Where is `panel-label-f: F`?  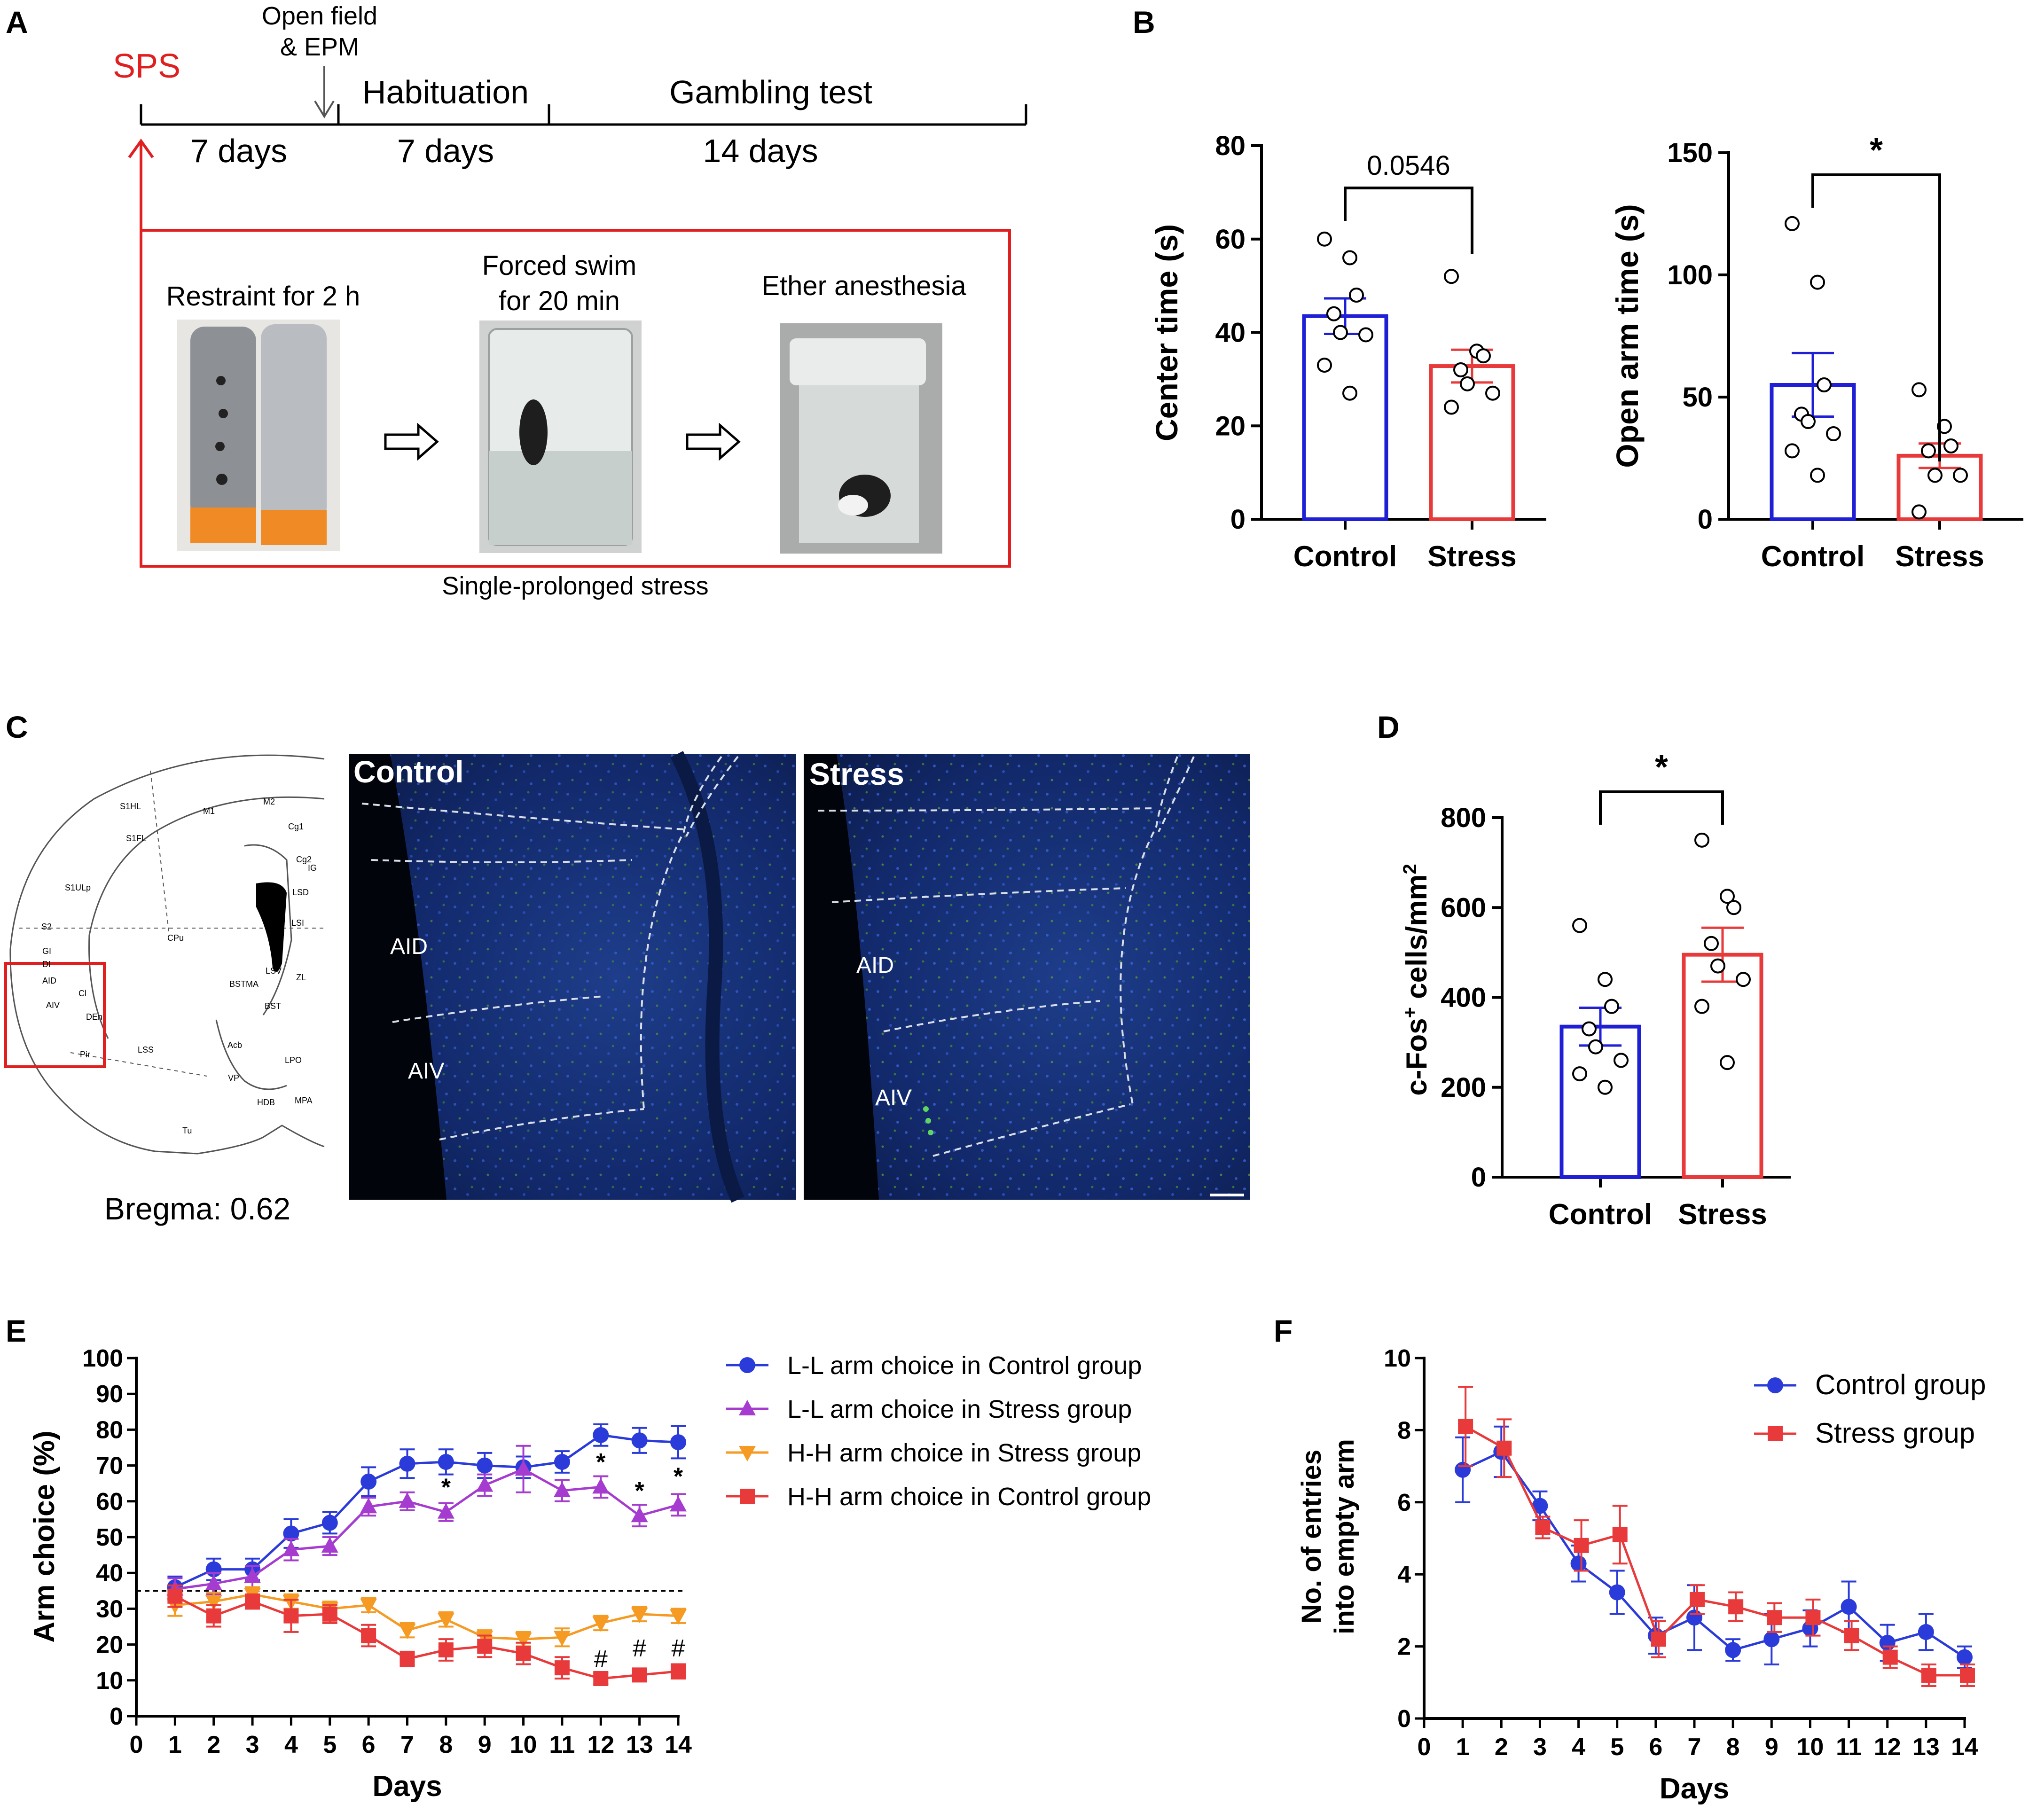 panel-label-f: F is located at coordinates (1283, 1330).